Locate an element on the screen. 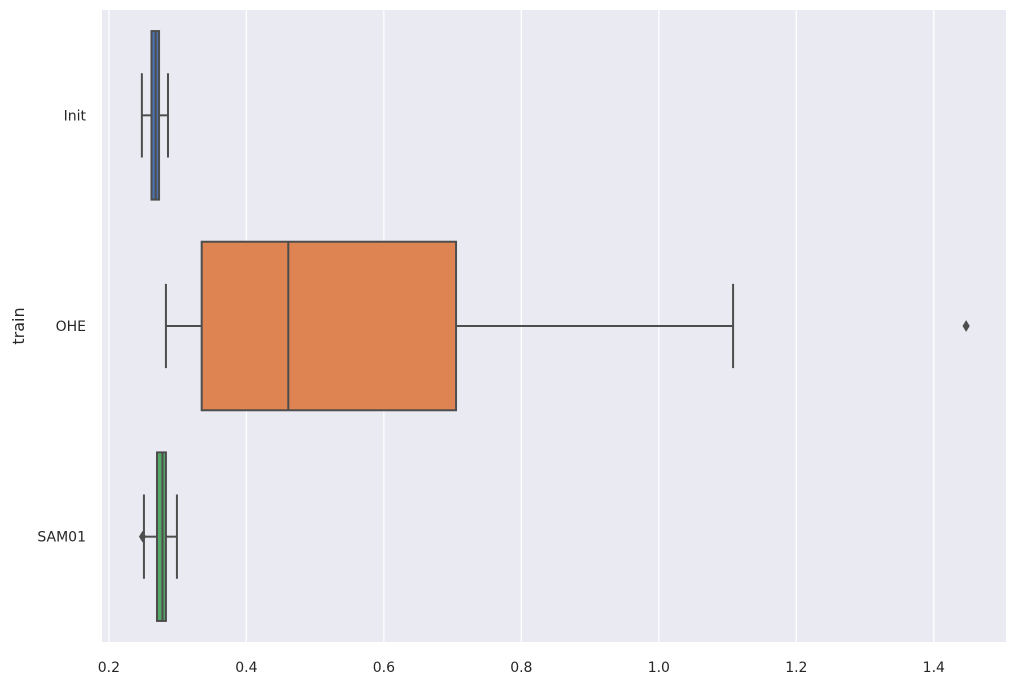 The image size is (1016, 684). x-tick-label: 1.0 is located at coordinates (659, 668).